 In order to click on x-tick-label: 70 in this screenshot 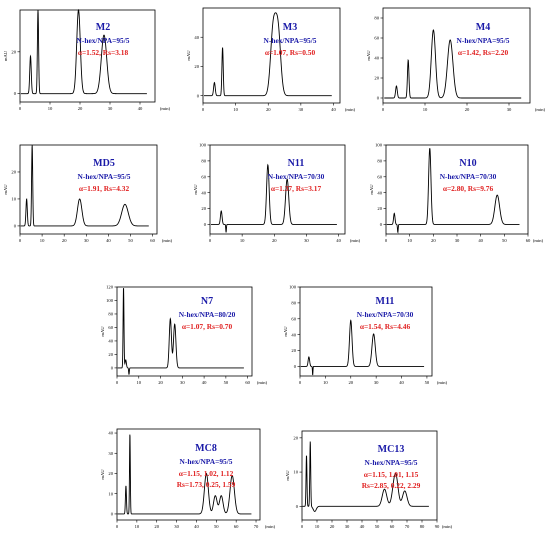, I will do `click(256, 526)`.